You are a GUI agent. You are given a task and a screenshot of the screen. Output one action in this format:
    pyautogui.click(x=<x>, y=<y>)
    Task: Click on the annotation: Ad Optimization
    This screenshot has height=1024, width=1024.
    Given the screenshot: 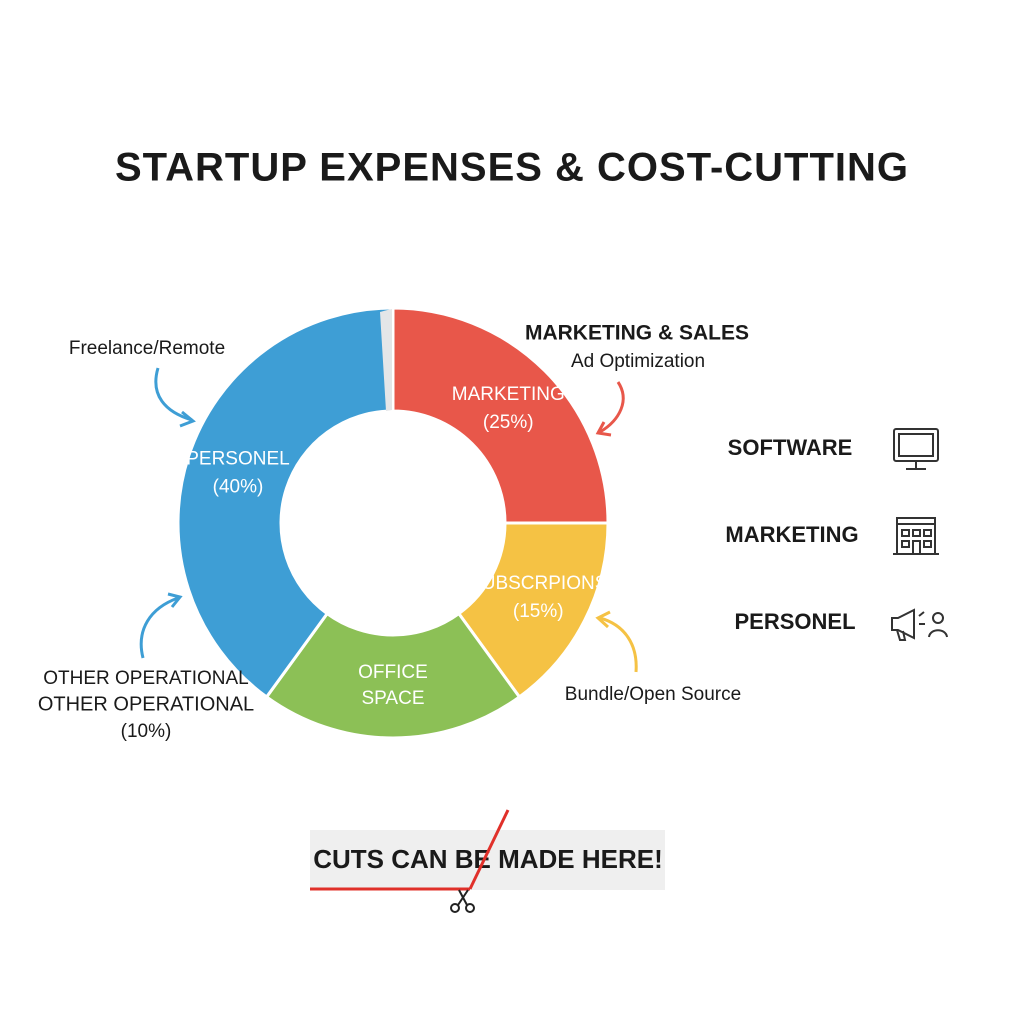 What is the action you would take?
    pyautogui.click(x=638, y=361)
    